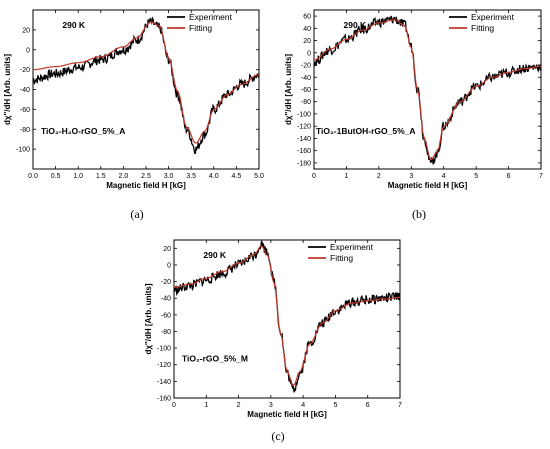 The height and width of the screenshot is (449, 550). I want to click on panel-caption: (c), so click(277, 436).